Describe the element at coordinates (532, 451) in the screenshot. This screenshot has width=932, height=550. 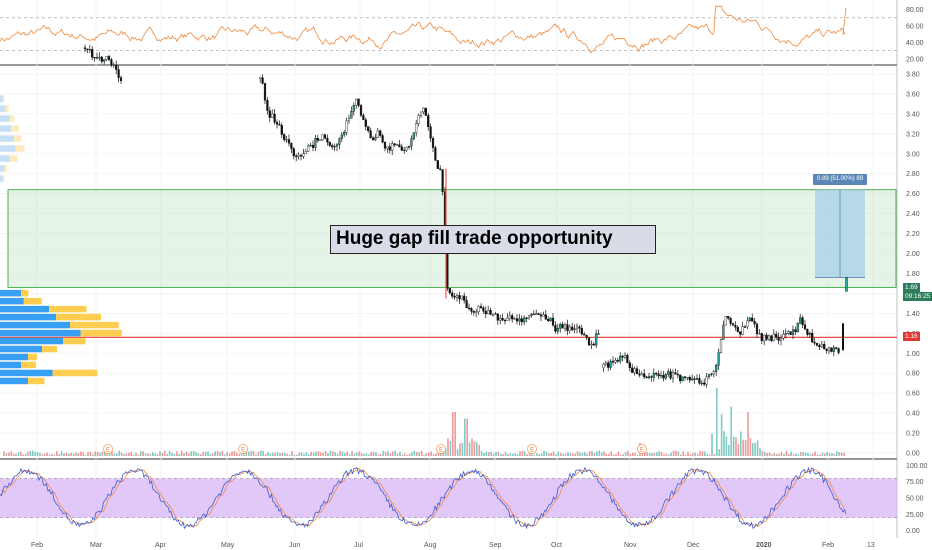
I see `earnings-label: E` at that location.